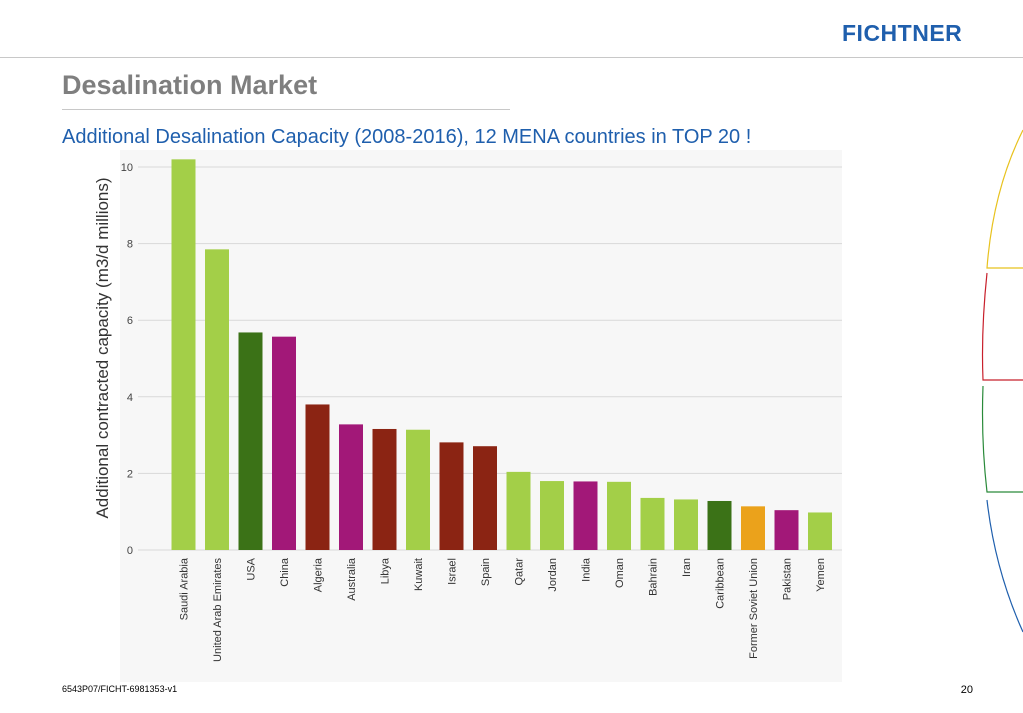 The image size is (1023, 713). What do you see at coordinates (130, 321) in the screenshot?
I see `y-tick-label: 6` at bounding box center [130, 321].